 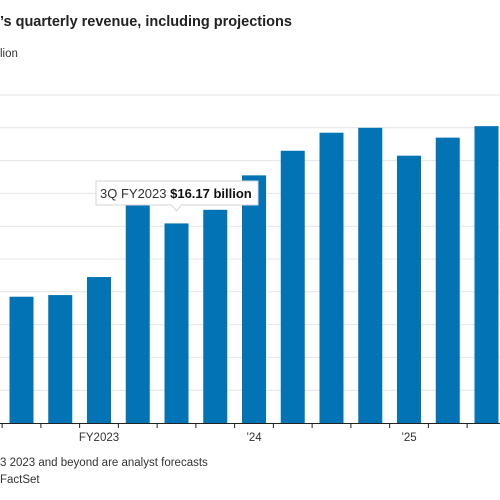 I want to click on annotation: 3Q FY2023 $16.17 billion, so click(x=177, y=196).